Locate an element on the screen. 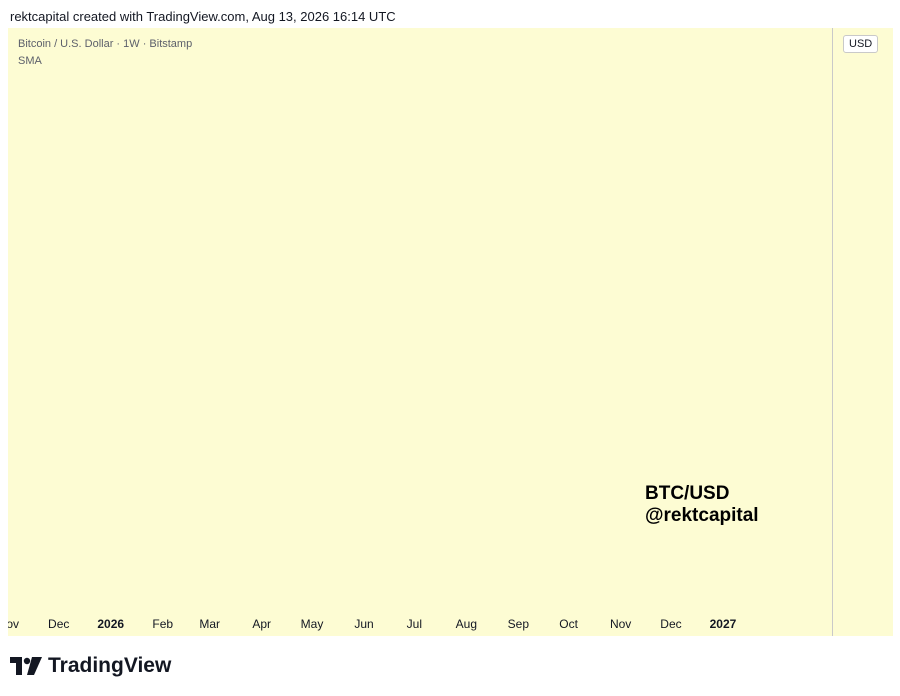 Image resolution: width=900 pixels, height=696 pixels. time-axis-tick-label: Mar is located at coordinates (209, 624).